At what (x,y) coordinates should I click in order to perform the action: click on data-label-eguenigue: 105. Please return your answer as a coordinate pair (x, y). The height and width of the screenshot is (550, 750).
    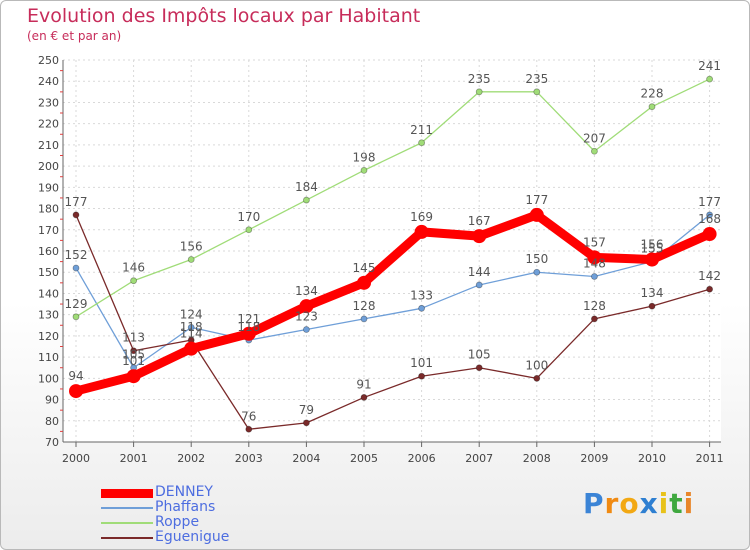
    Looking at the image, I should click on (479, 355).